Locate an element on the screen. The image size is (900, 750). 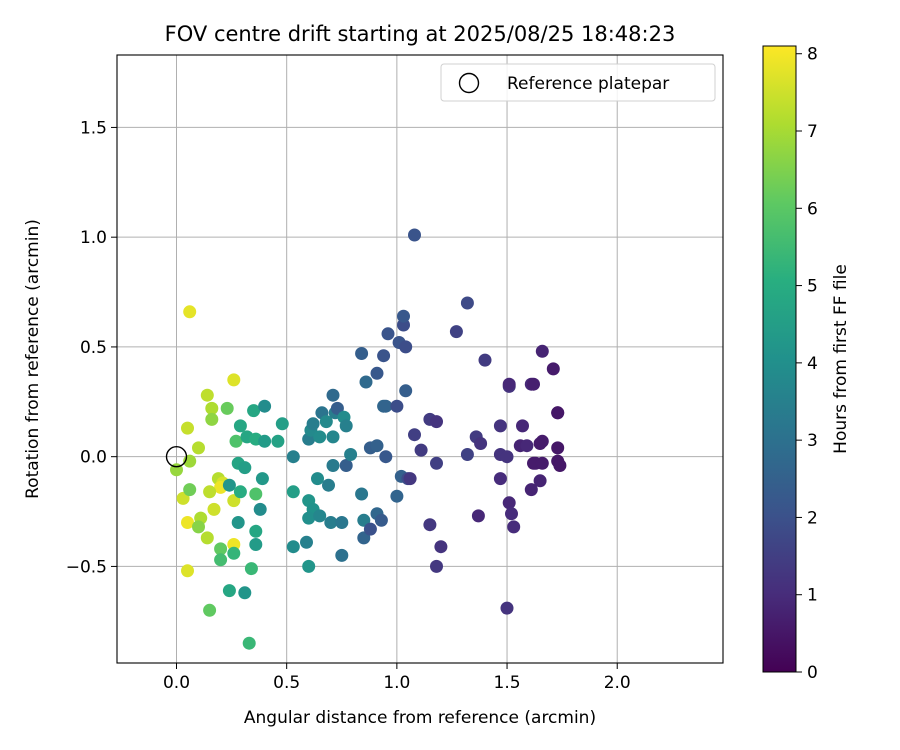
y-axis-ticks: −0.5 0.0 0.5 1.0 1.5 is located at coordinates (91, 347).